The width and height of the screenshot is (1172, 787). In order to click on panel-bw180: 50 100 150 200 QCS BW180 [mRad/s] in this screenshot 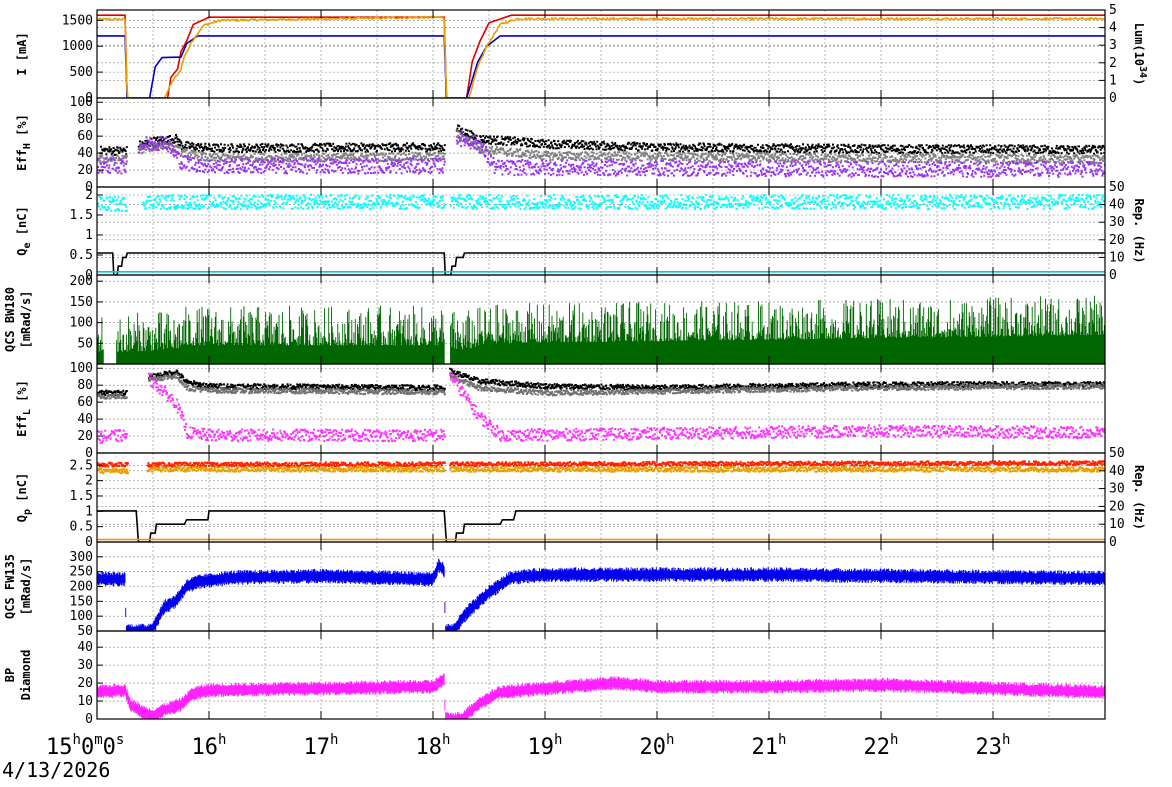, I will do `click(554, 319)`.